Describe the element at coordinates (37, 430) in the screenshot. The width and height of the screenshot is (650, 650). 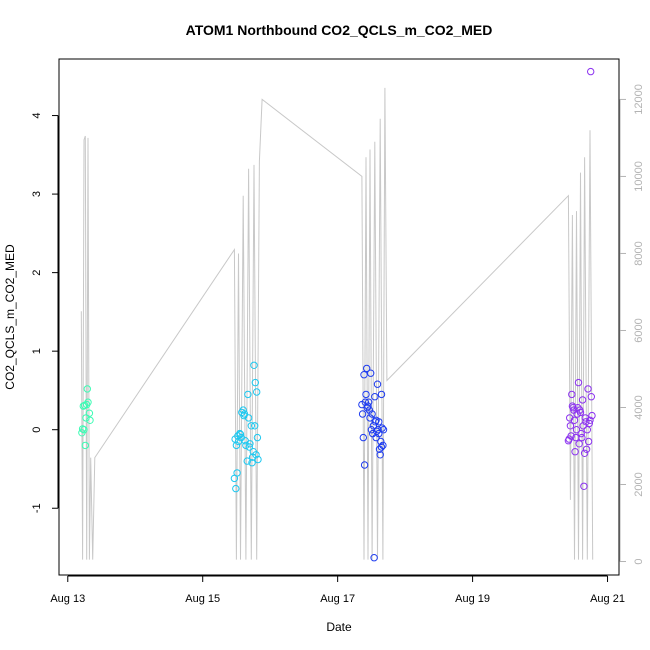
I see `y-tick-label: 0` at that location.